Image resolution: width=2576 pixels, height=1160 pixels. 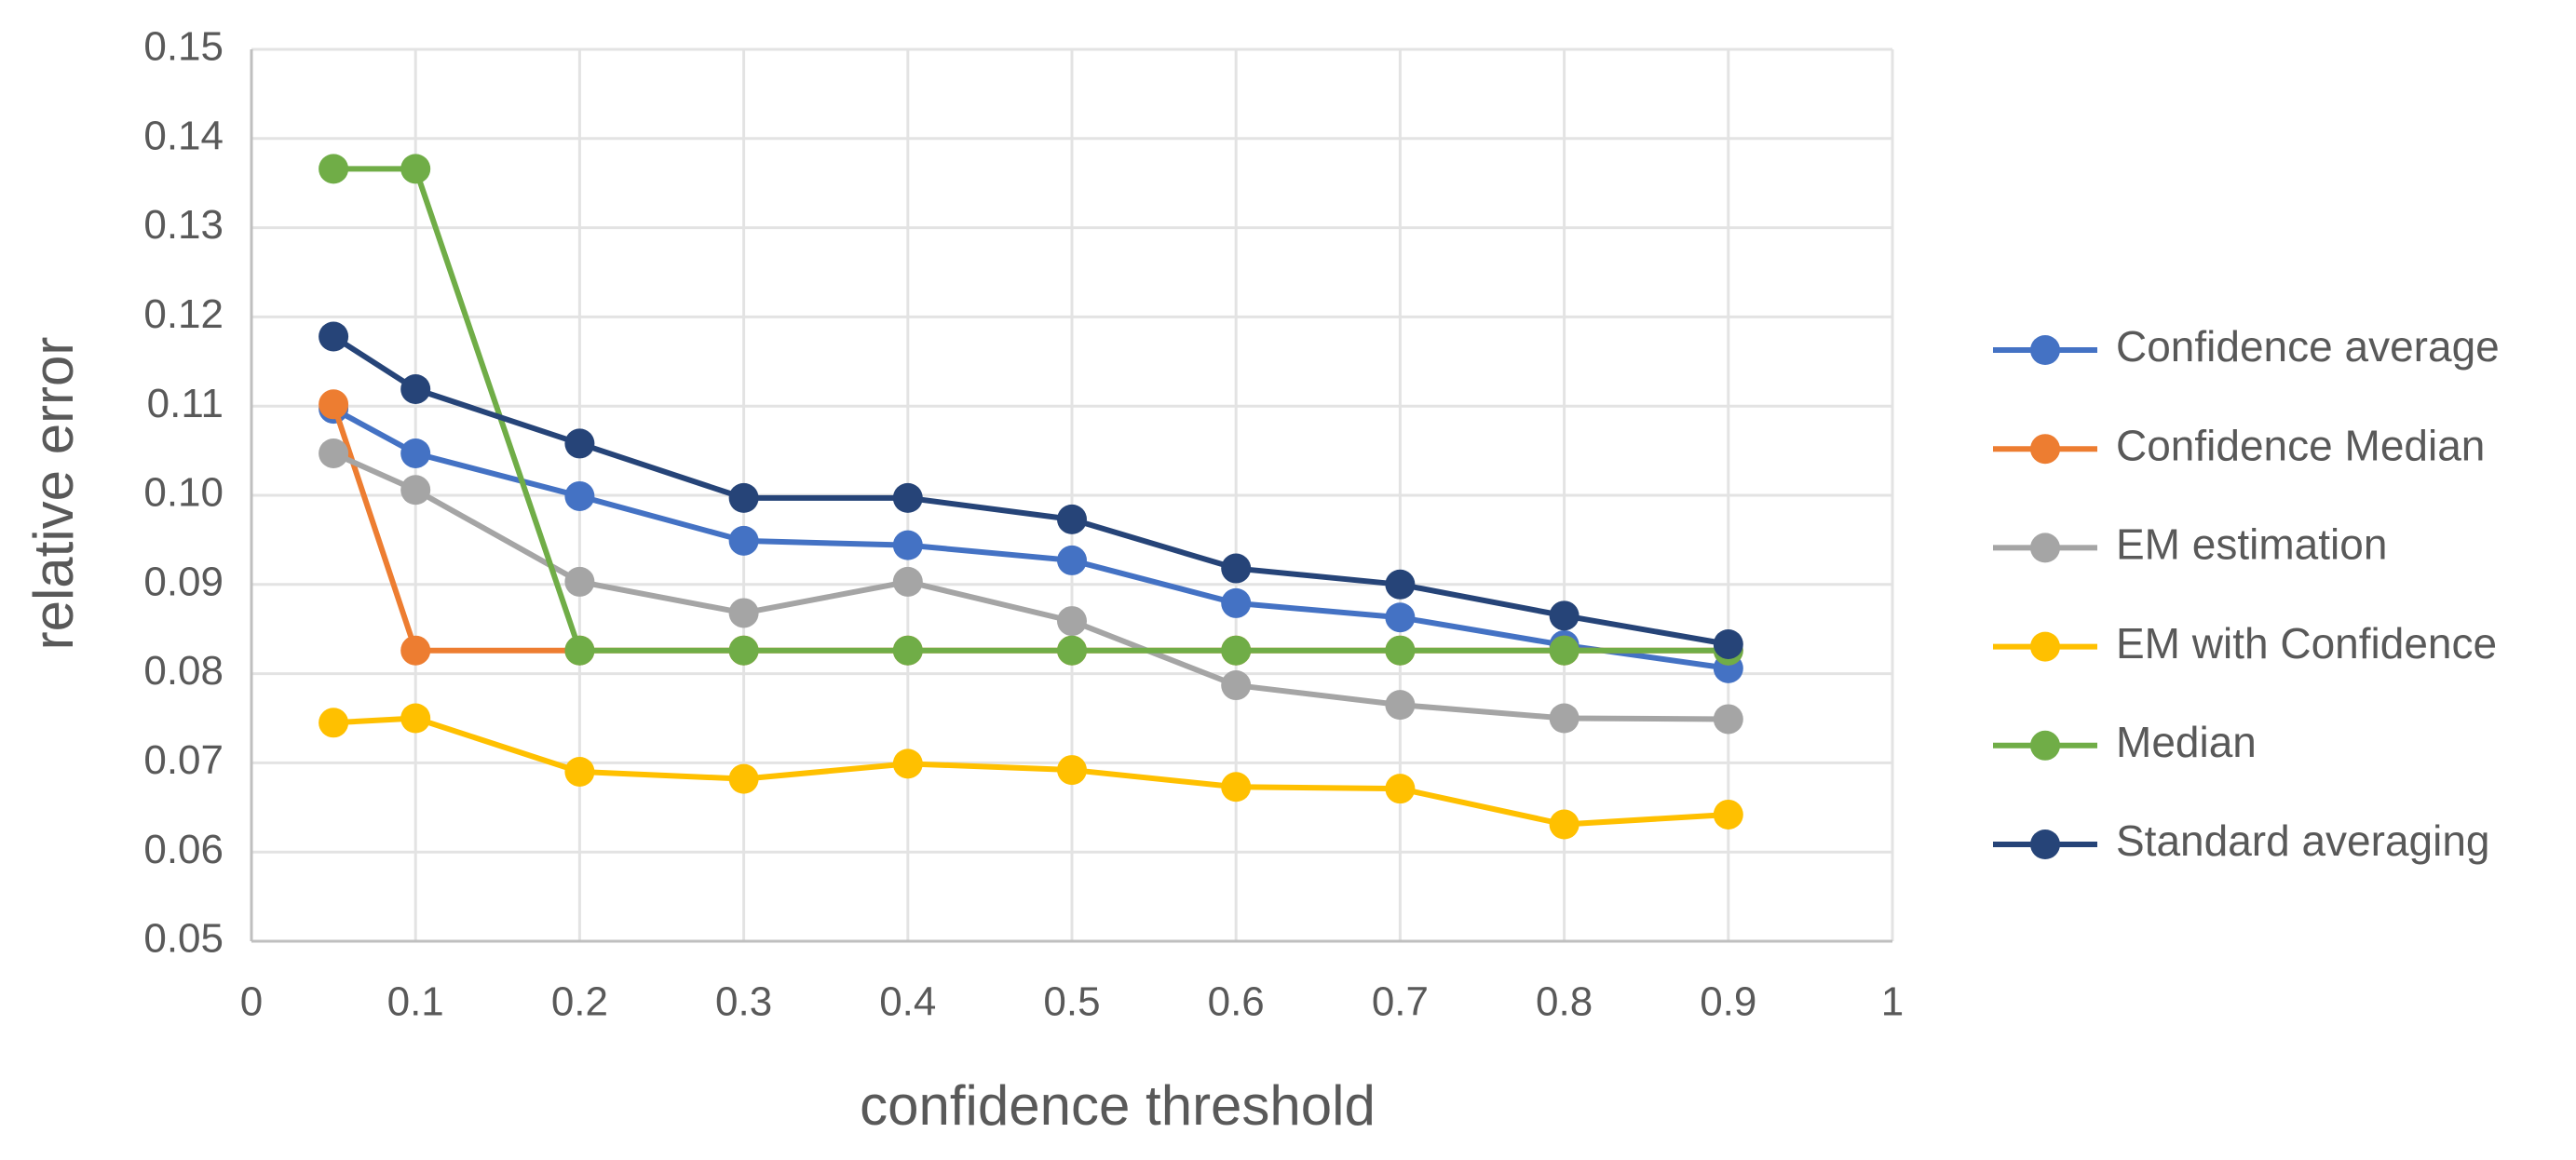 What do you see at coordinates (2300, 445) in the screenshot?
I see `legend-label: Confidence Median` at bounding box center [2300, 445].